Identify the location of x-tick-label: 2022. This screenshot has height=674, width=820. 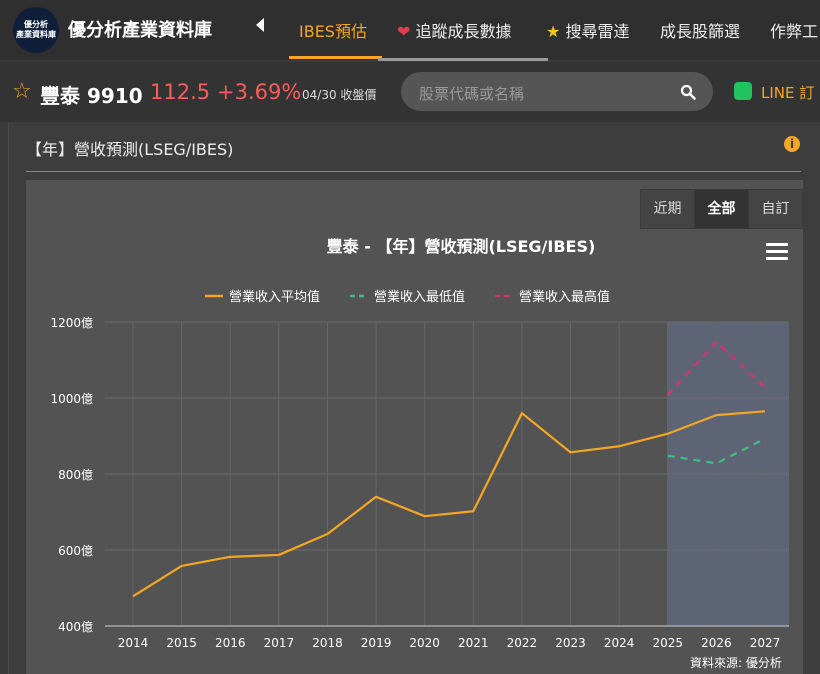
(522, 643).